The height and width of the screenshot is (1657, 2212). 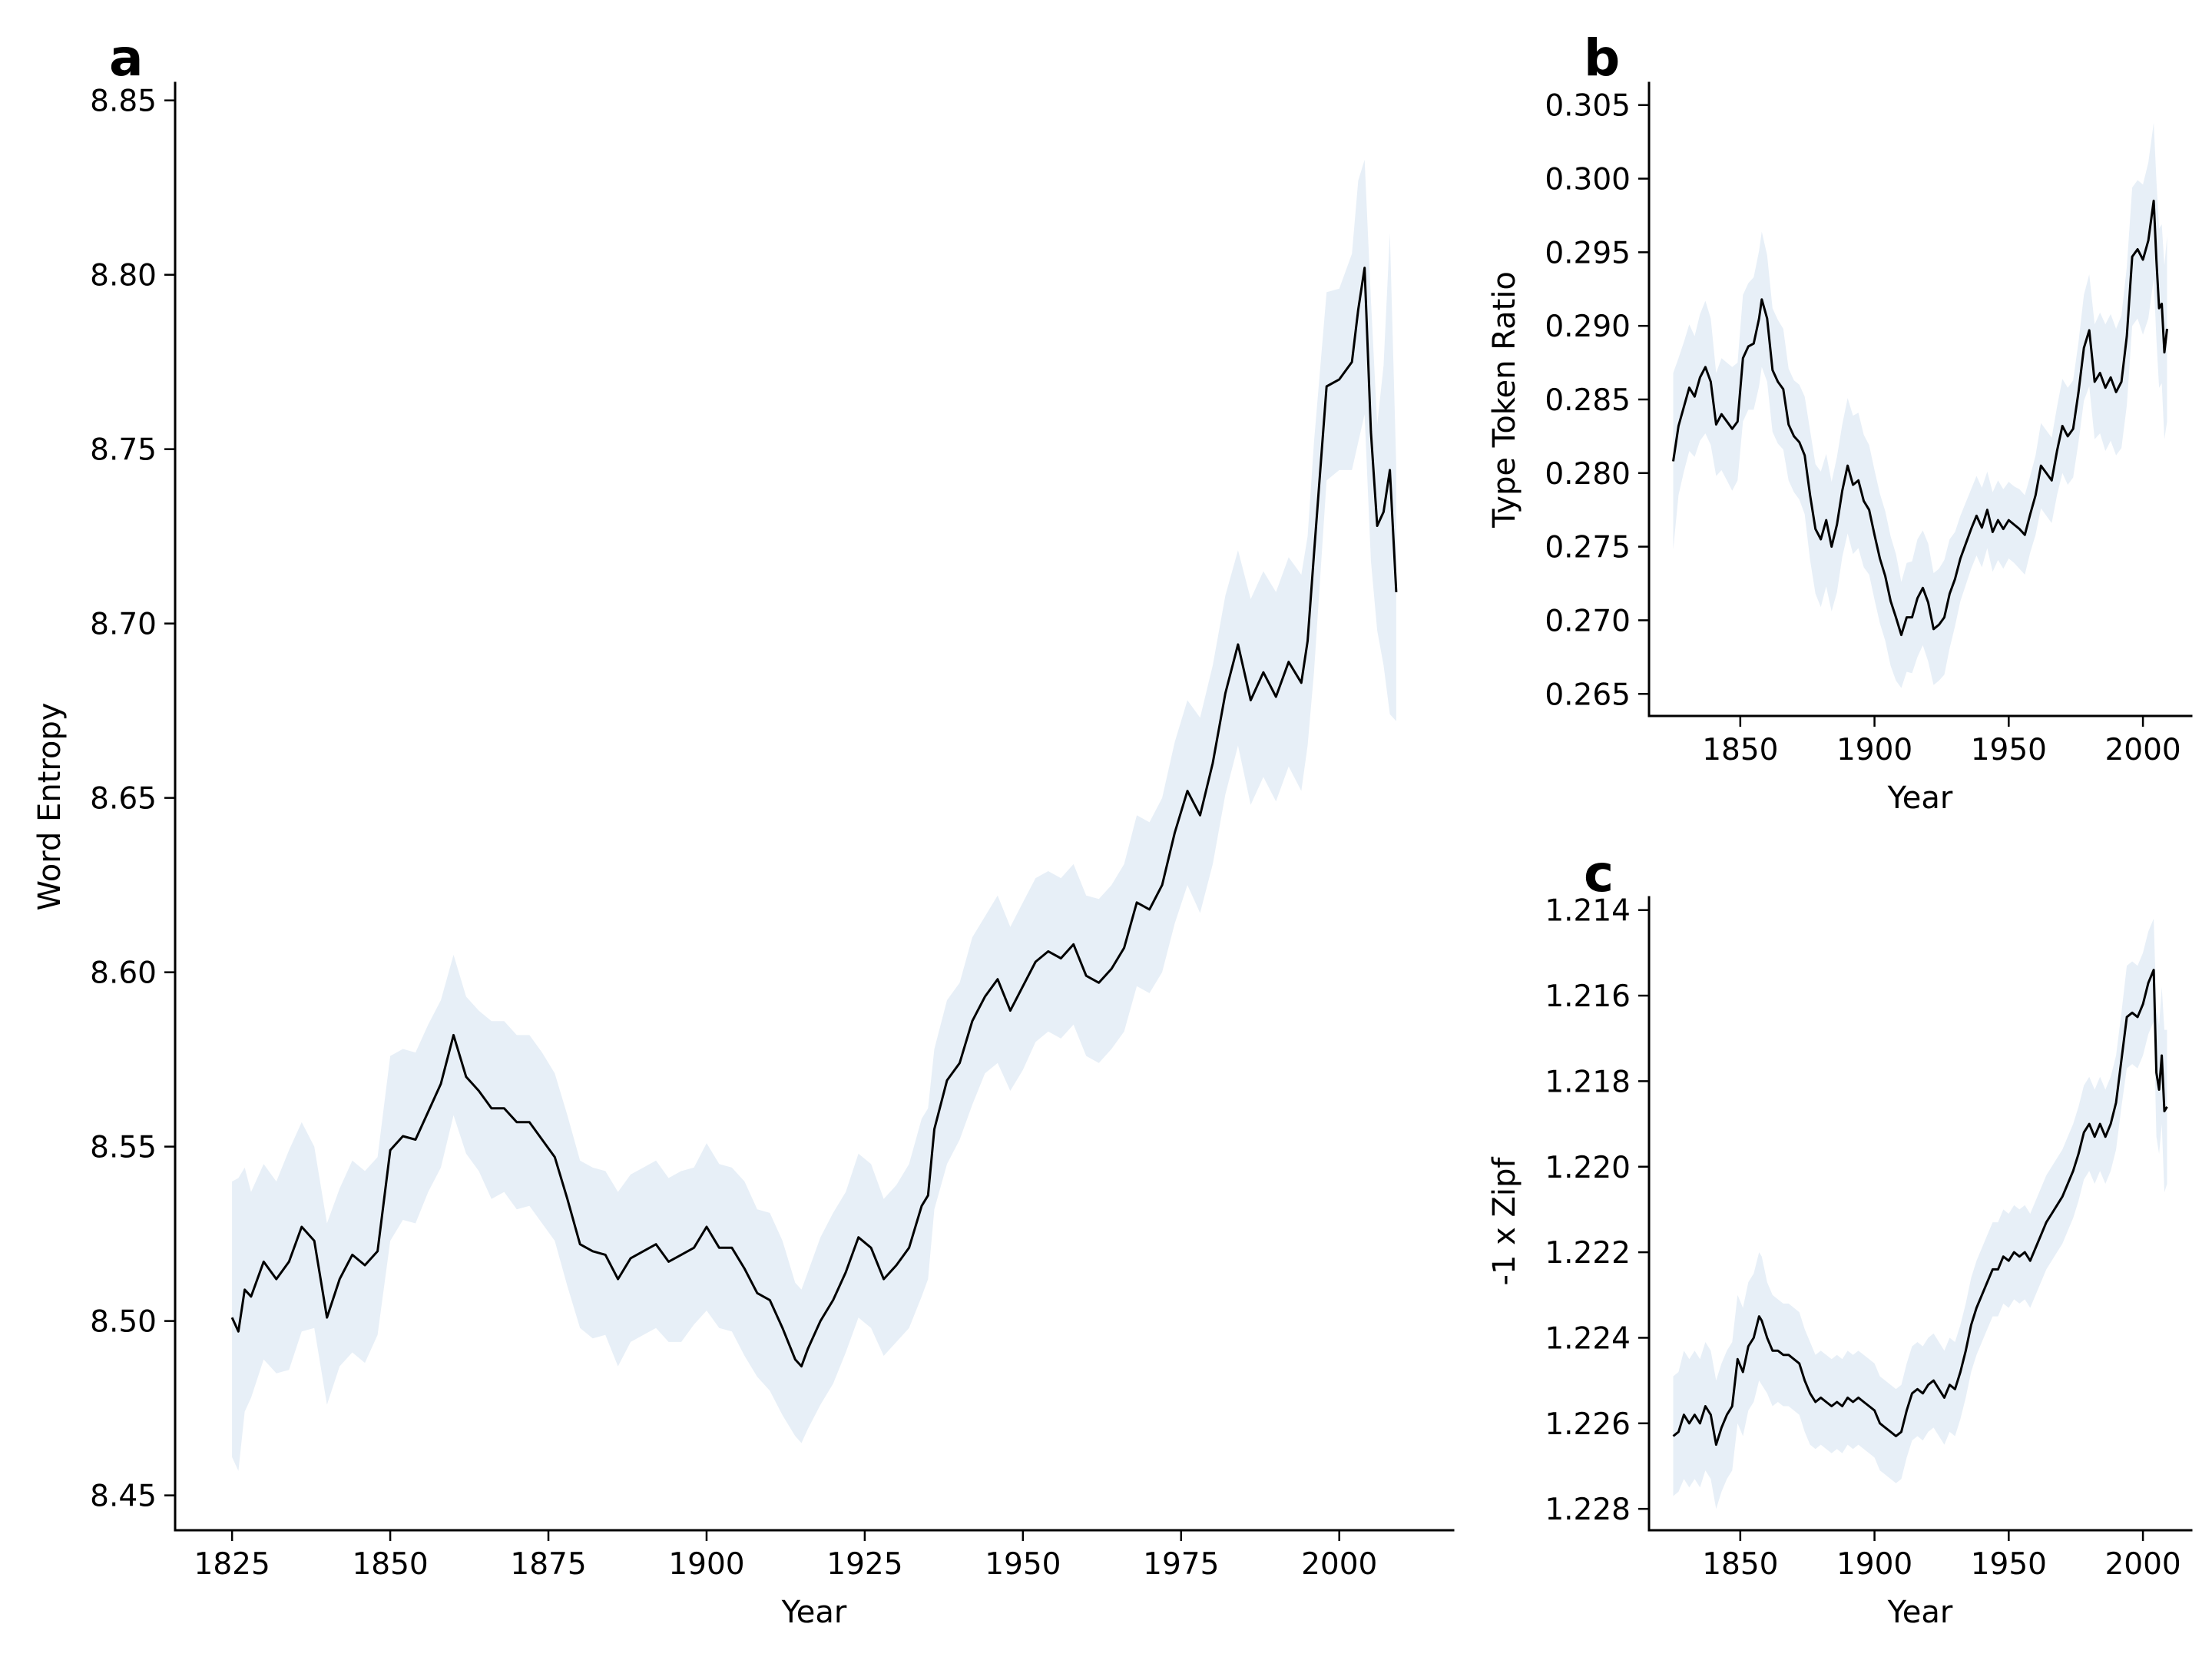 I want to click on panel-c-x-tick-label: 2000, so click(x=2142, y=1564).